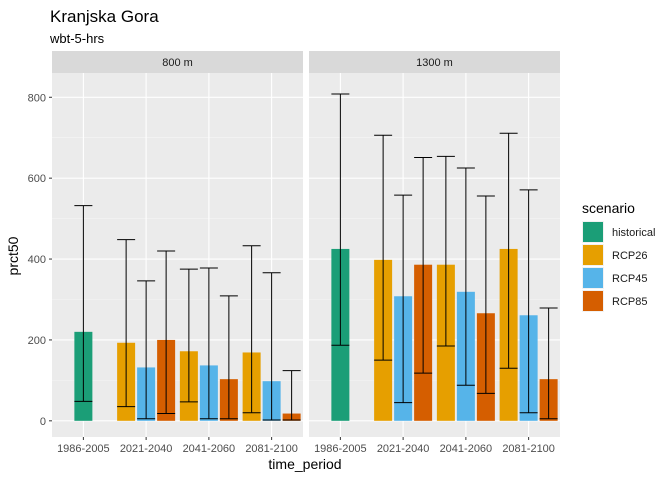 The image size is (672, 485). I want to click on legend-label: RCP85, so click(629, 302).